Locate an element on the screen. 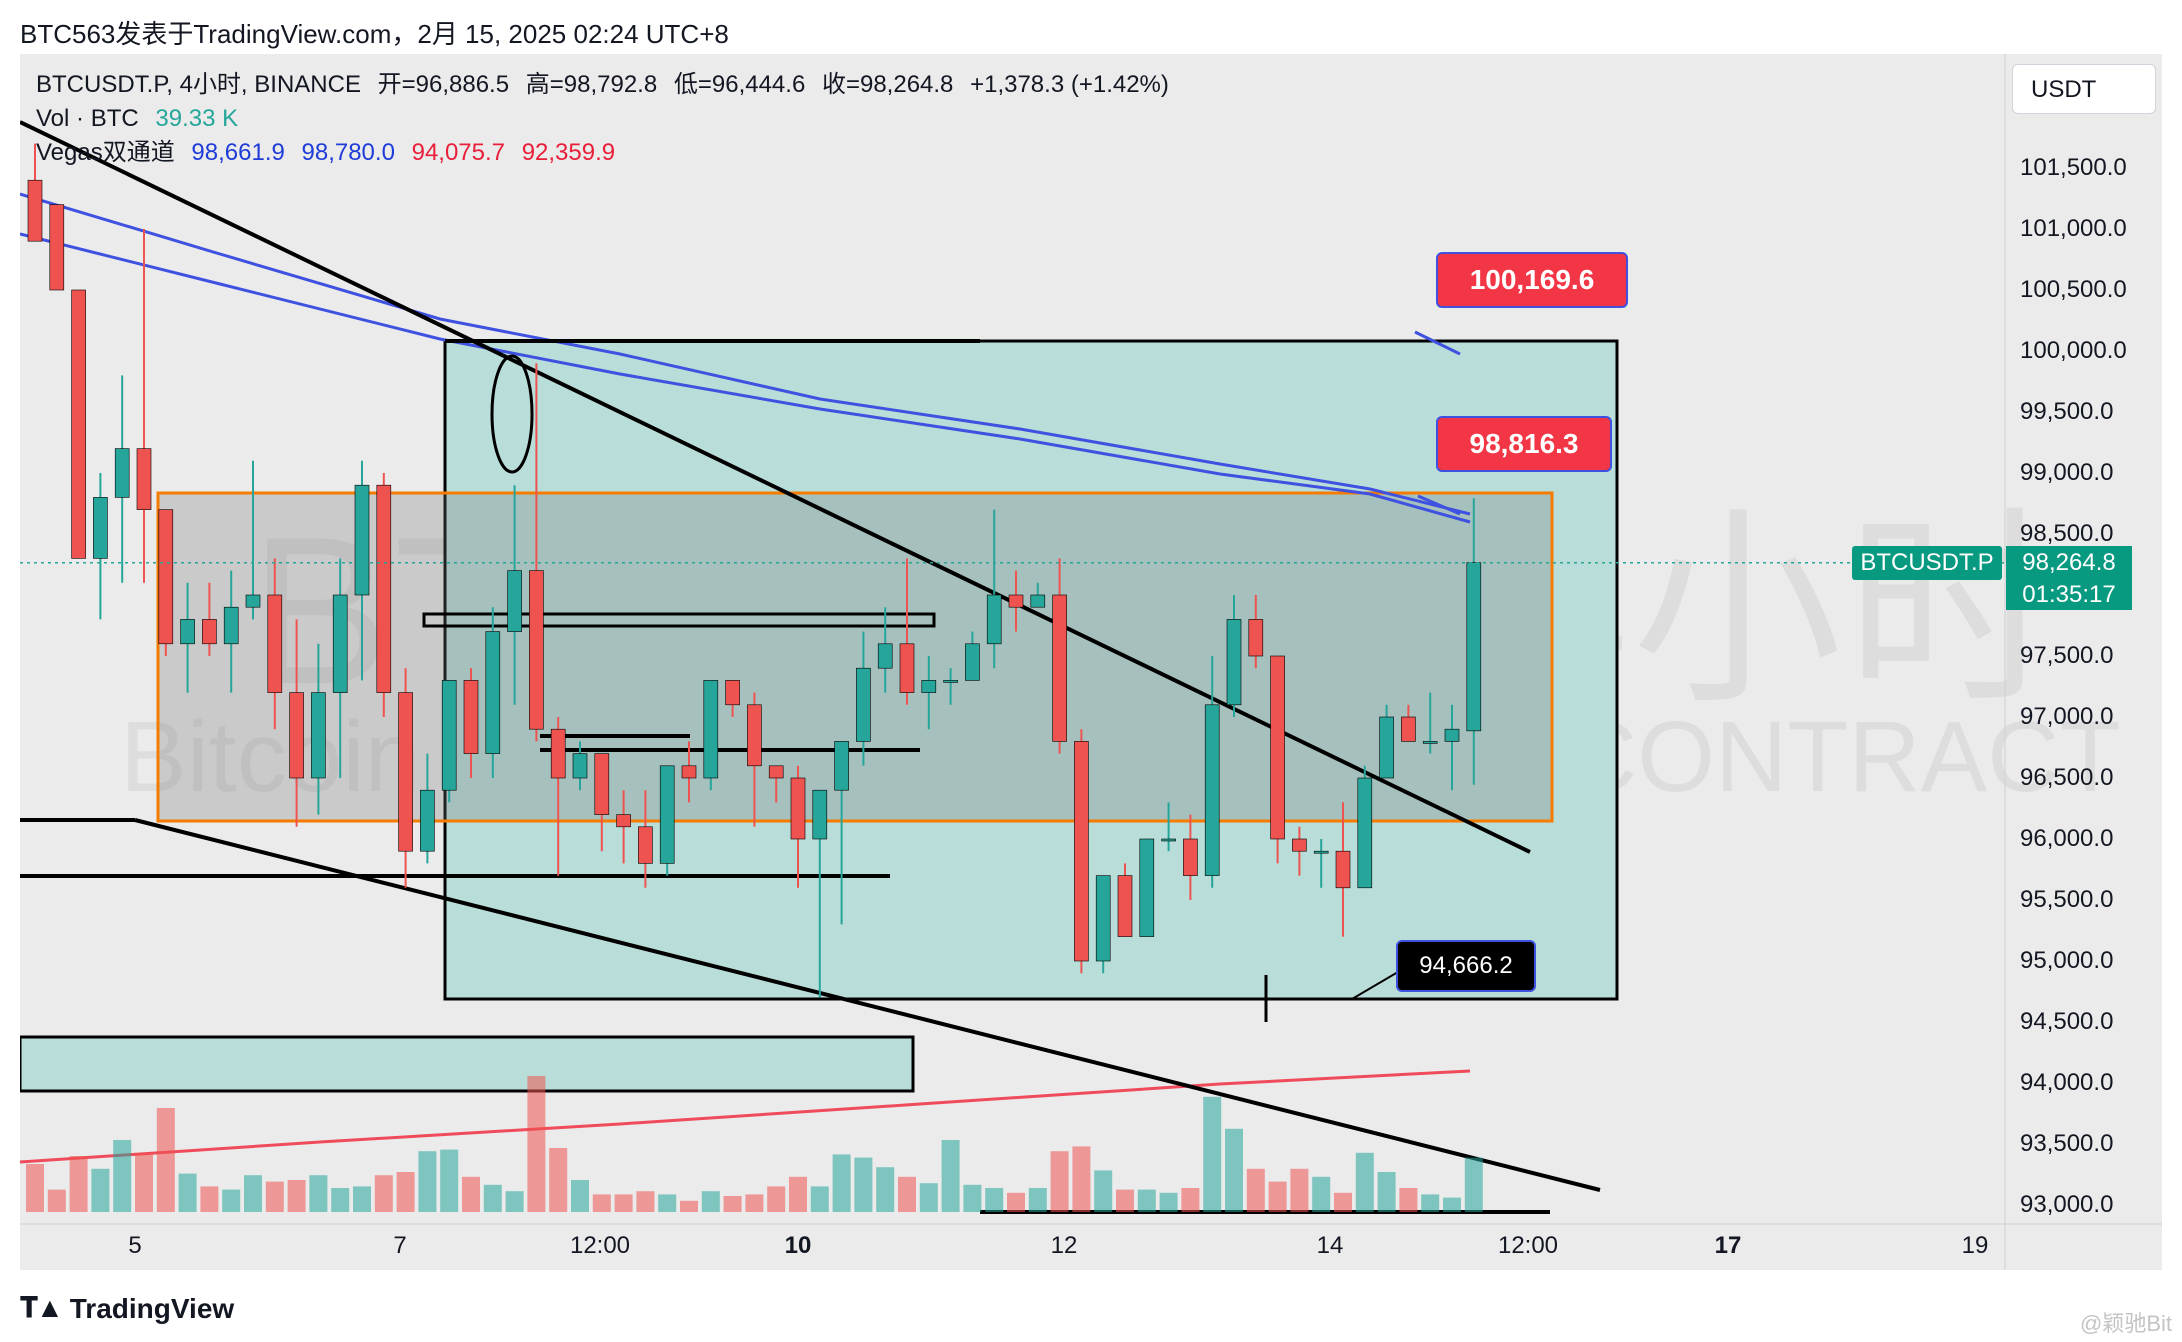  price-tick-label: 101,000.0 is located at coordinates (2073, 228).